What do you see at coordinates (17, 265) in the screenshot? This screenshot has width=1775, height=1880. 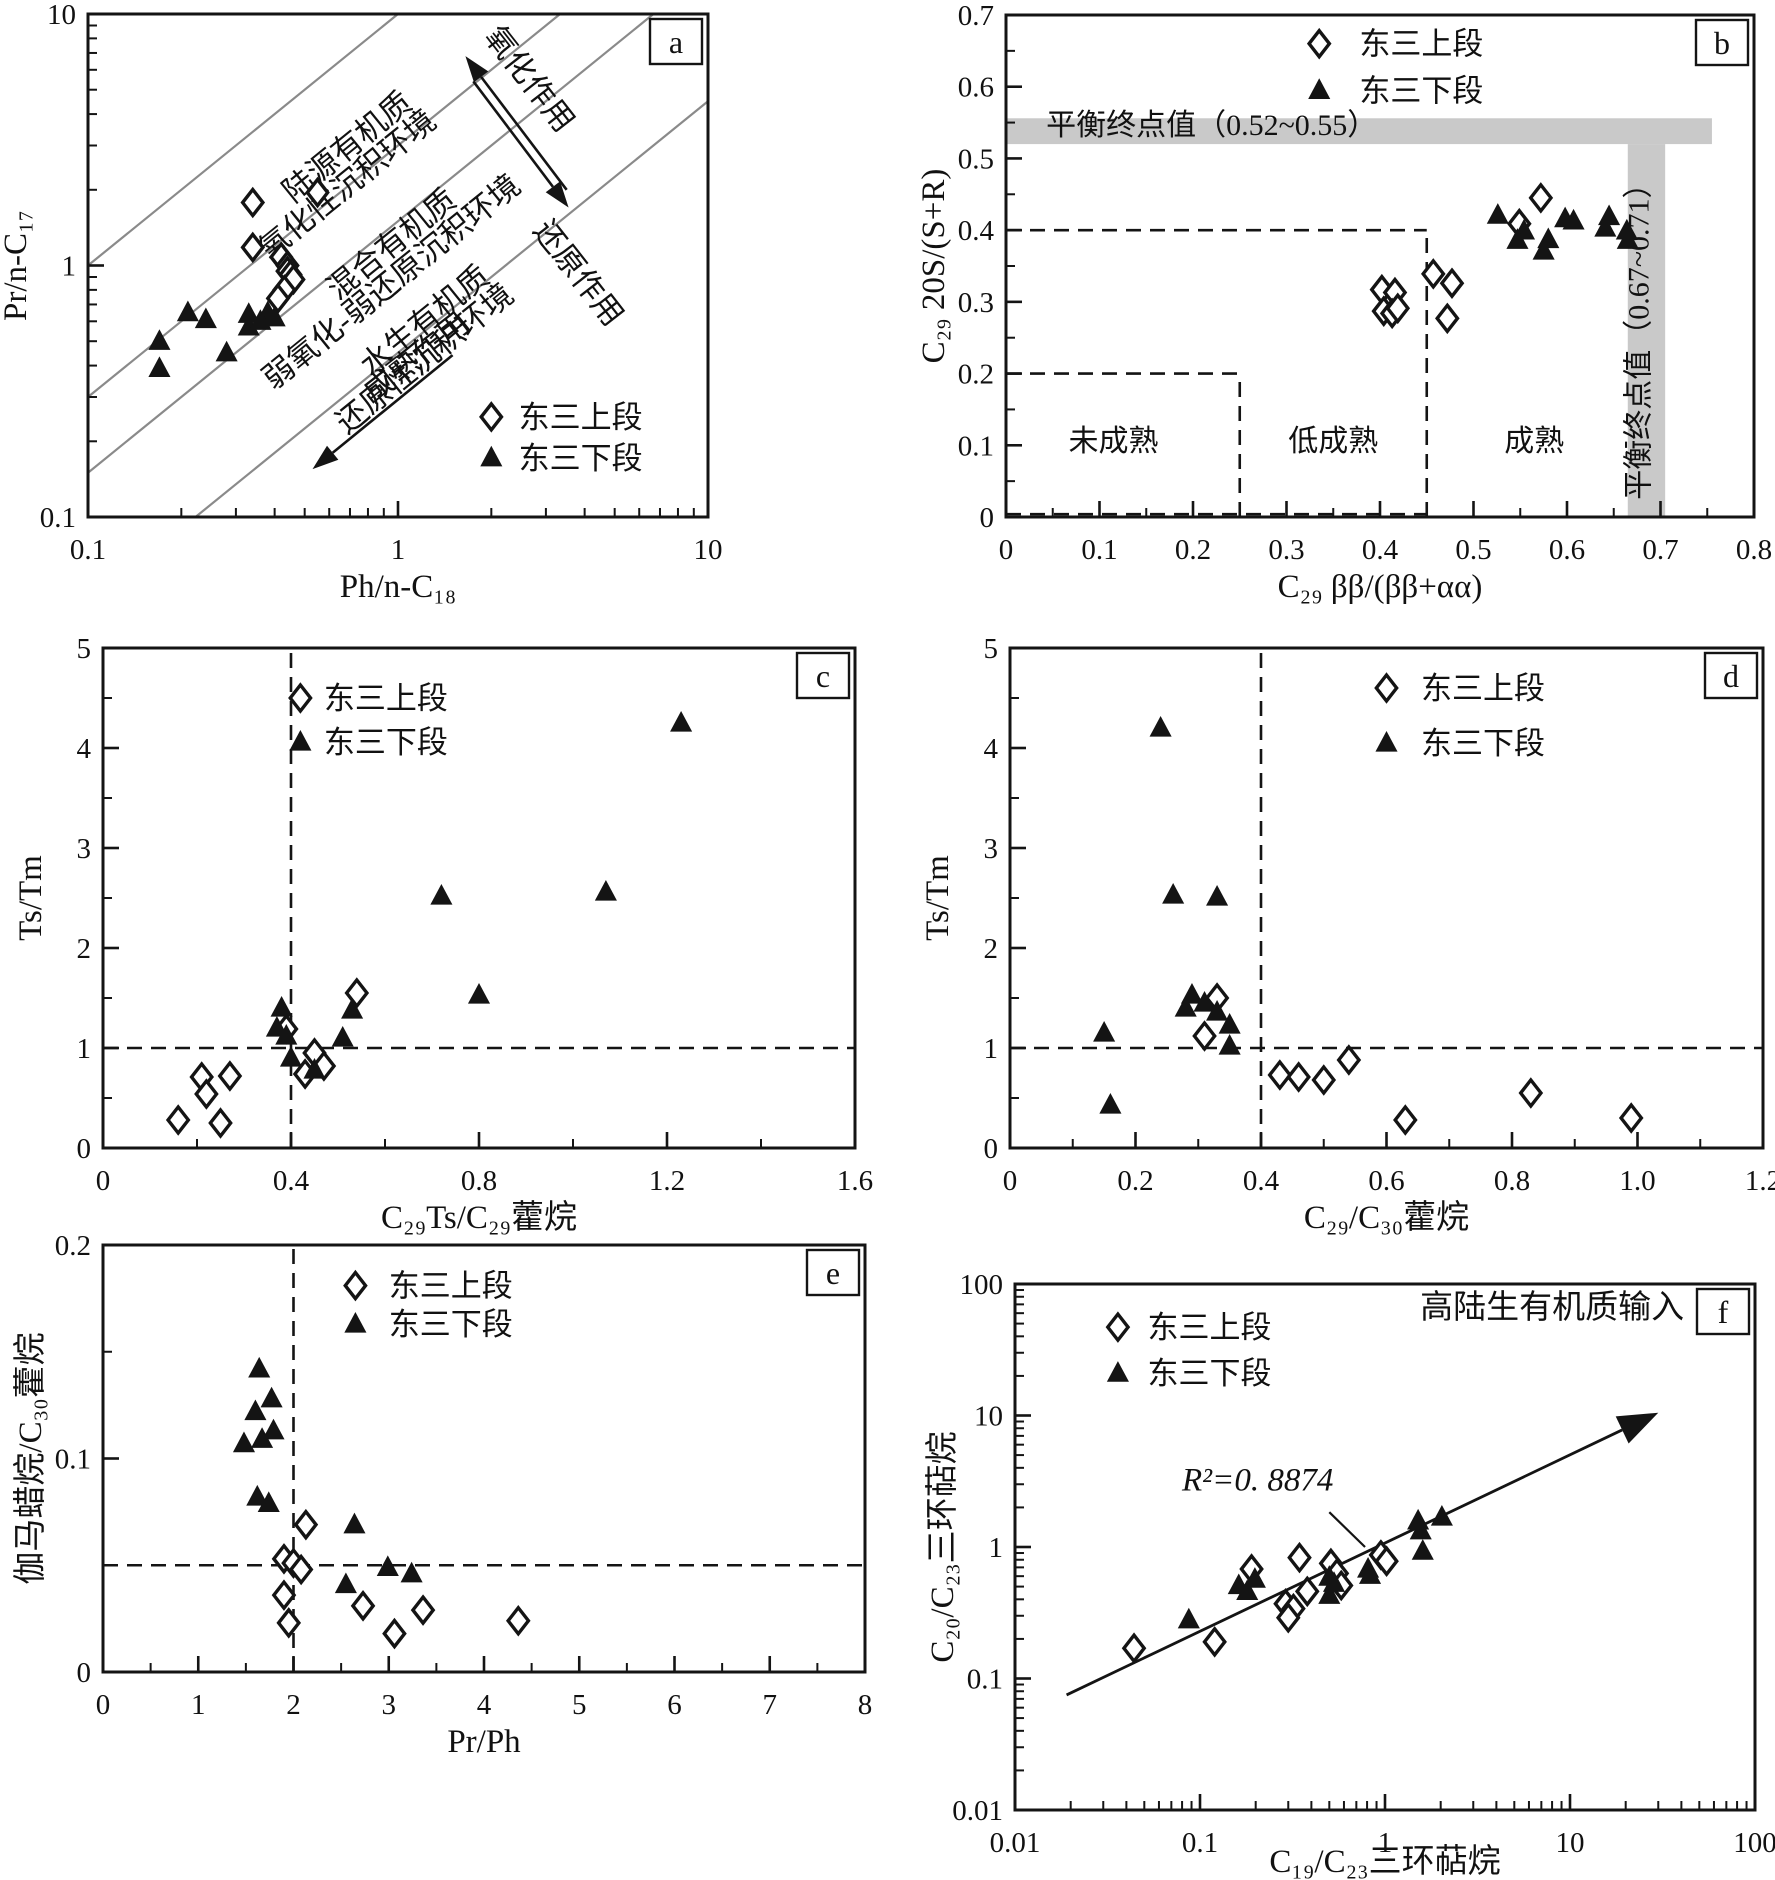 I see `y-axis-title: Pr/n-C₁₇` at bounding box center [17, 265].